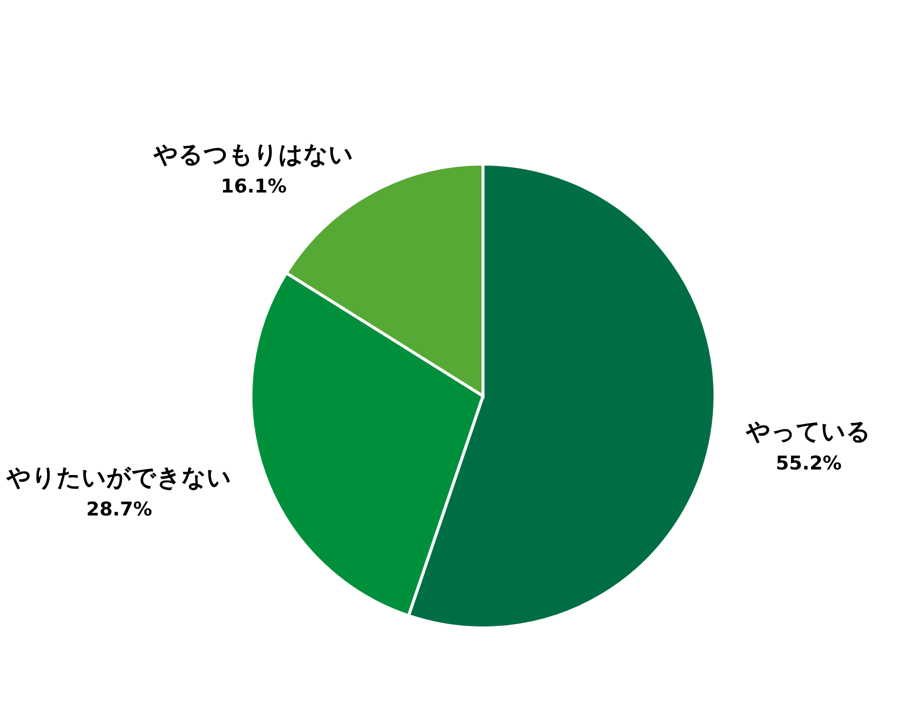 This screenshot has width=923, height=702. I want to click on slice-label: やっている, so click(808, 431).